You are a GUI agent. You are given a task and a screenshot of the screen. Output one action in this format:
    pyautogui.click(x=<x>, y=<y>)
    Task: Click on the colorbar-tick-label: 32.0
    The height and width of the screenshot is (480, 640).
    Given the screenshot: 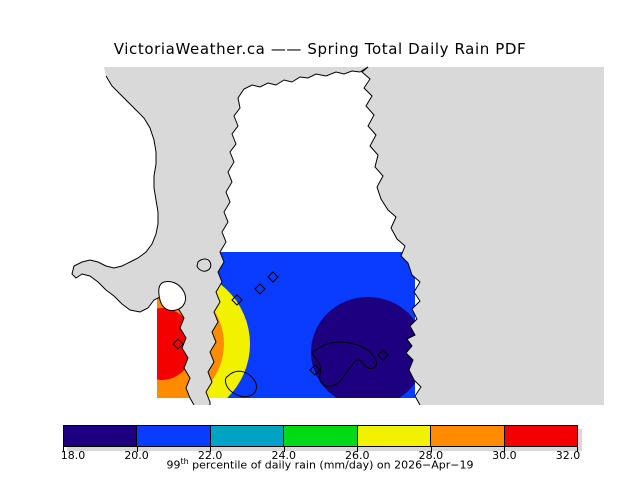 What is the action you would take?
    pyautogui.click(x=568, y=455)
    